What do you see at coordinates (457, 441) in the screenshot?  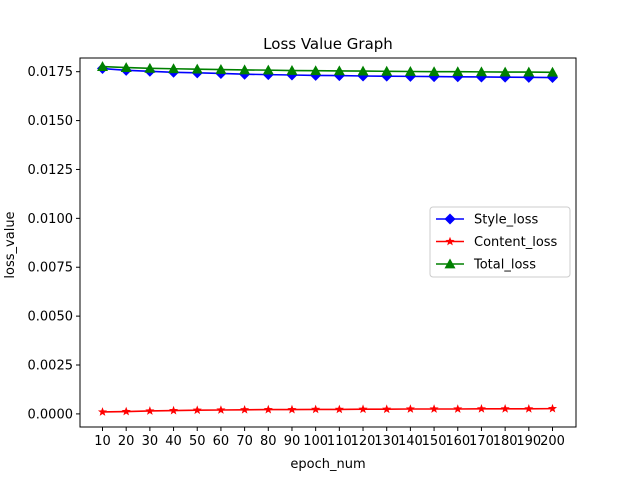 I see `x-tick-label: 160` at bounding box center [457, 441].